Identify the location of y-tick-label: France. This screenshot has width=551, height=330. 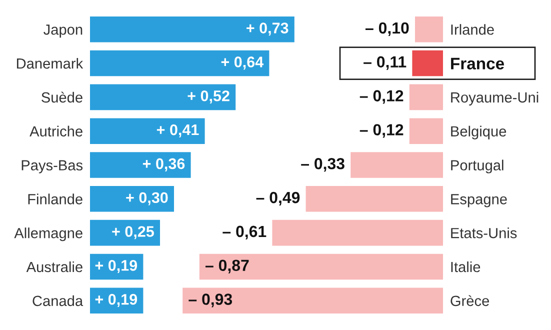
(477, 64).